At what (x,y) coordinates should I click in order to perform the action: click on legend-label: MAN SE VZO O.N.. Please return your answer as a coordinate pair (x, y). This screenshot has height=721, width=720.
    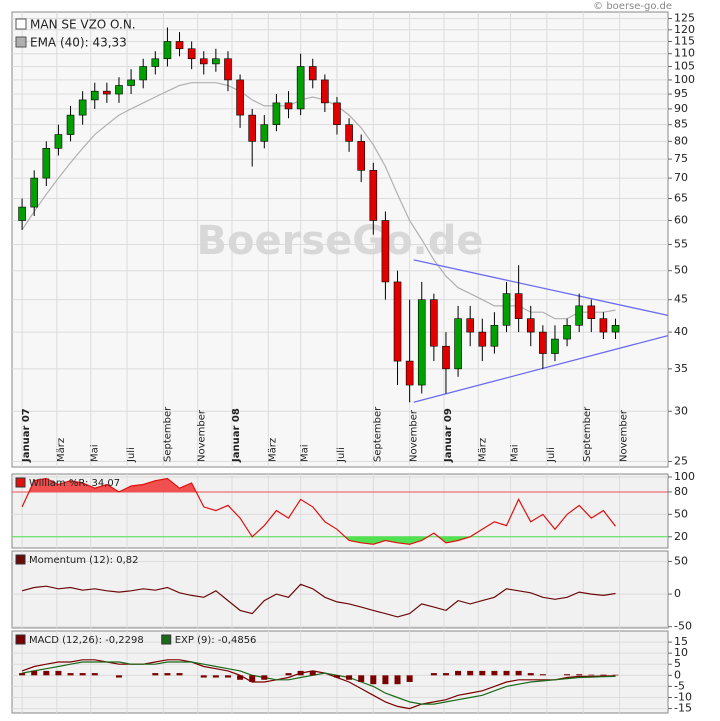
    Looking at the image, I should click on (83, 25).